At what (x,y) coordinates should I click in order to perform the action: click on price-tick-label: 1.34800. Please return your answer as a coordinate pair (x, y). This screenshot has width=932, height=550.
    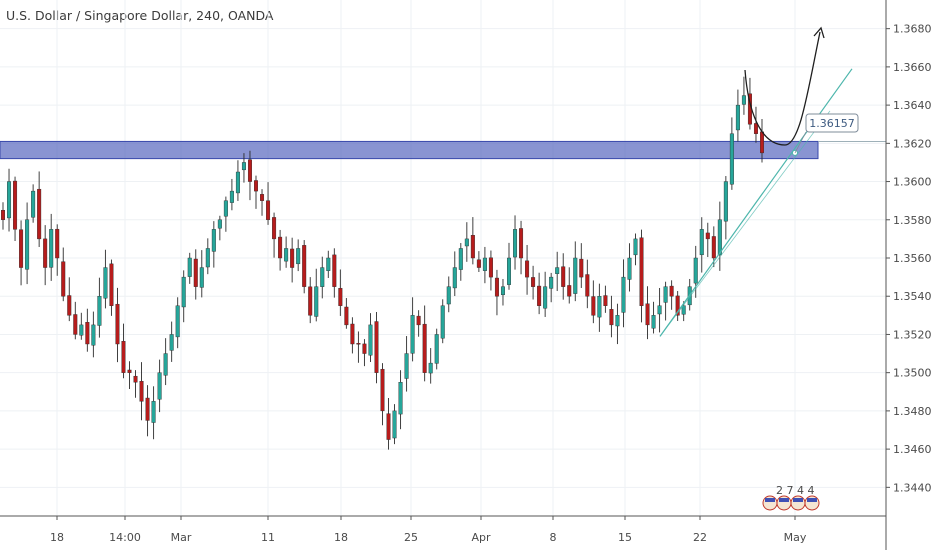
    Looking at the image, I should click on (912, 411).